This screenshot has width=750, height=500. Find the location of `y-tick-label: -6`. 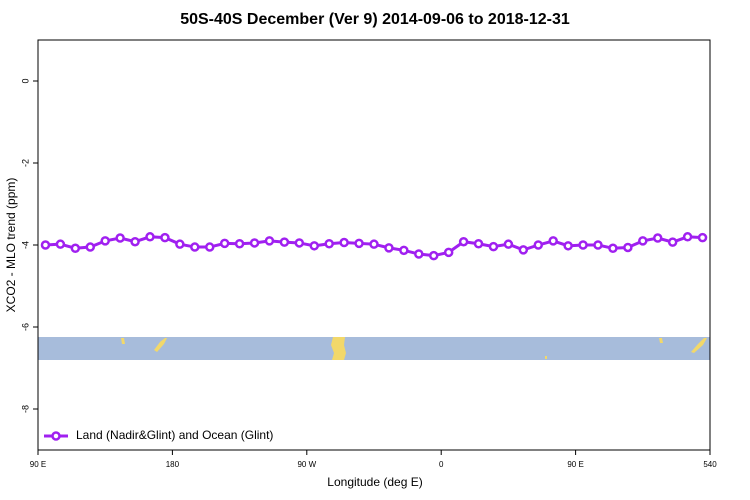

y-tick-label: -6 is located at coordinates (25, 327).